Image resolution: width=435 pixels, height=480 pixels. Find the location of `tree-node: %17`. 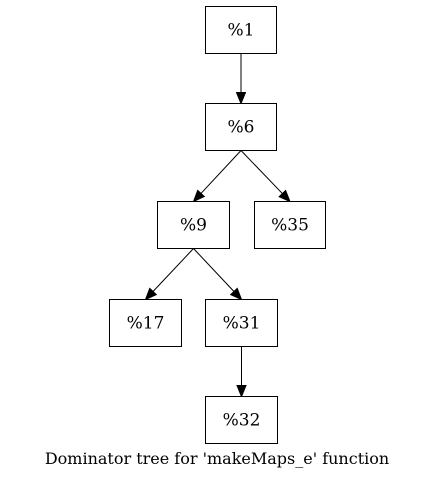

tree-node: %17 is located at coordinates (146, 323).